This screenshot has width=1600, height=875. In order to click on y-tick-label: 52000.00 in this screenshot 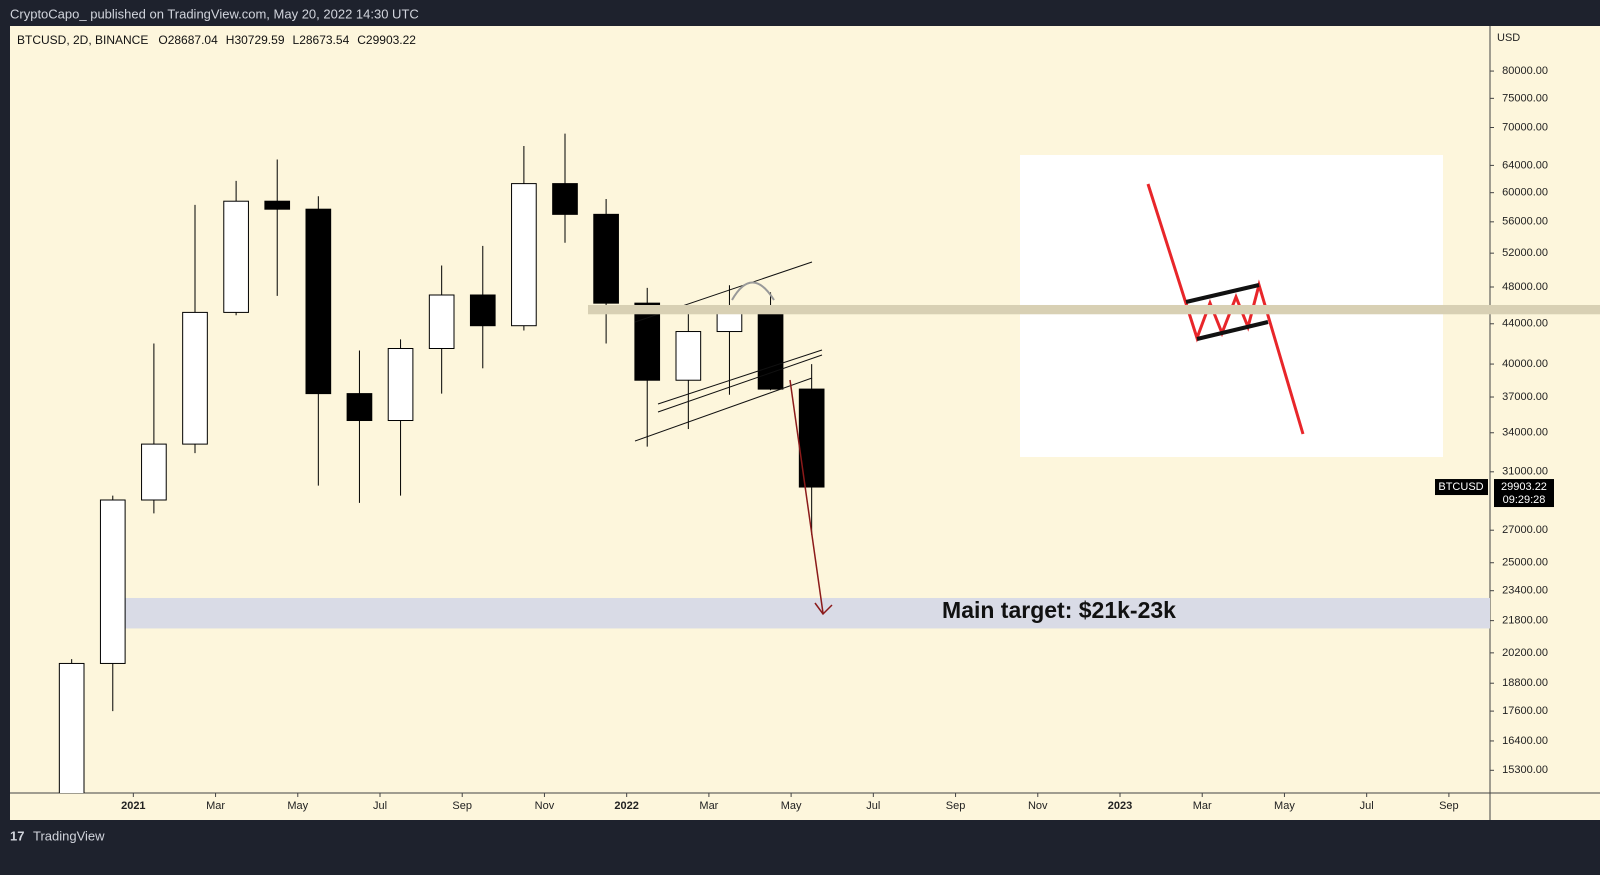, I will do `click(1525, 253)`.